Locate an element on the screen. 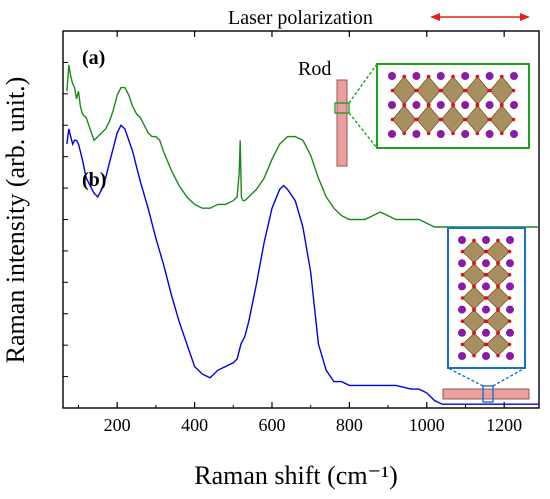  crystal-structure-inset-horizontal is located at coordinates (453, 106).